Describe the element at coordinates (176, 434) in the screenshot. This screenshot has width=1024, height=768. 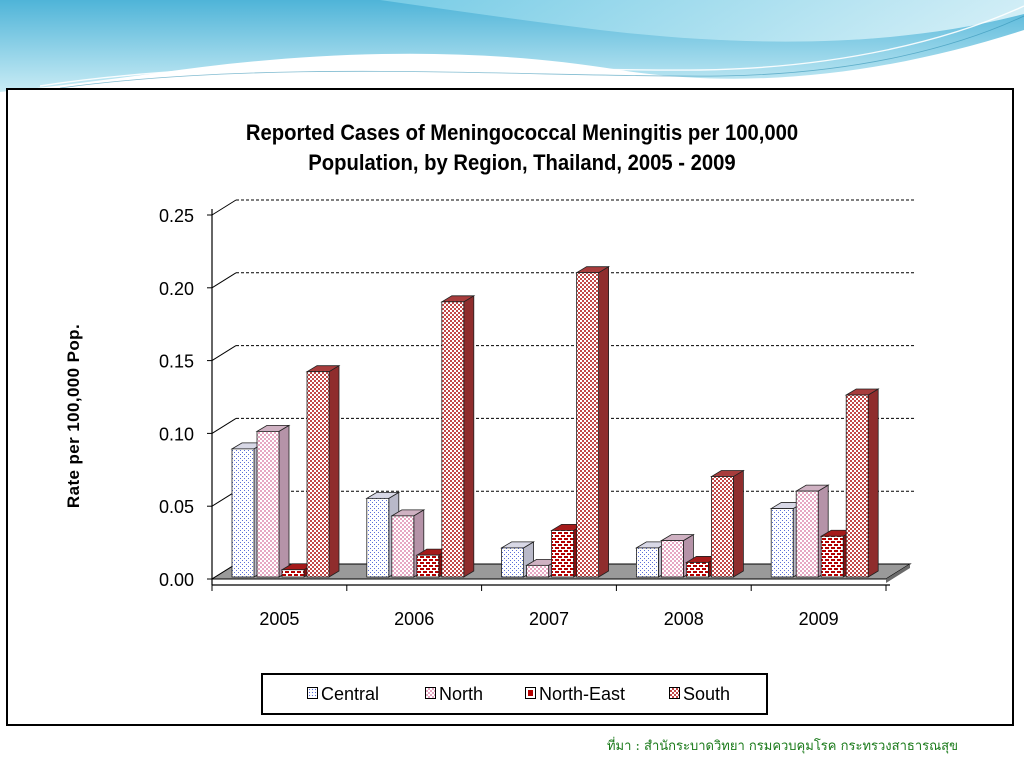
I see `y-tick-label: 0.10` at that location.